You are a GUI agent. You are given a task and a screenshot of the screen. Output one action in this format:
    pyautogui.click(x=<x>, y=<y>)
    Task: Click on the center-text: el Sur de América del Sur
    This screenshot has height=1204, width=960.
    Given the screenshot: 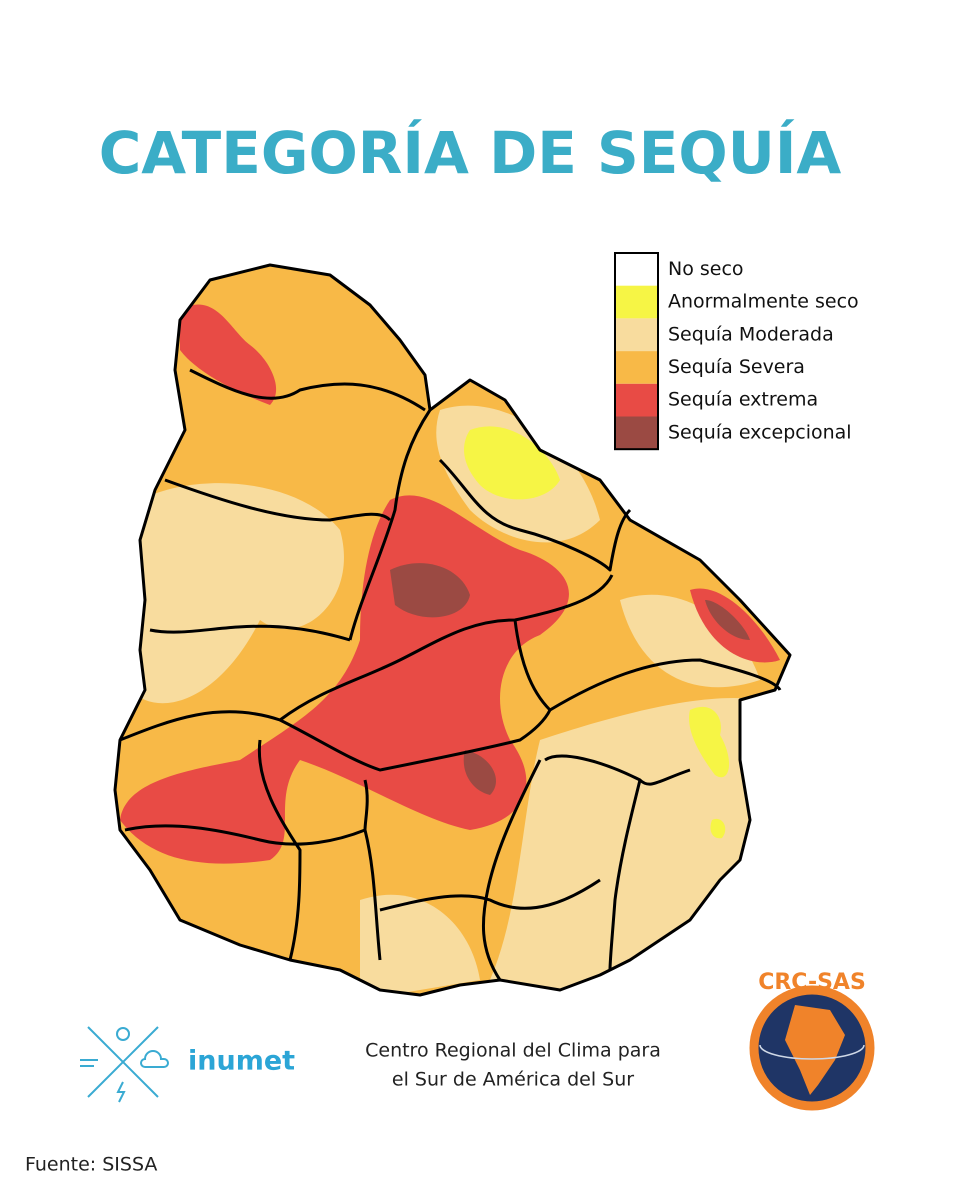 What is the action you would take?
    pyautogui.click(x=513, y=1080)
    